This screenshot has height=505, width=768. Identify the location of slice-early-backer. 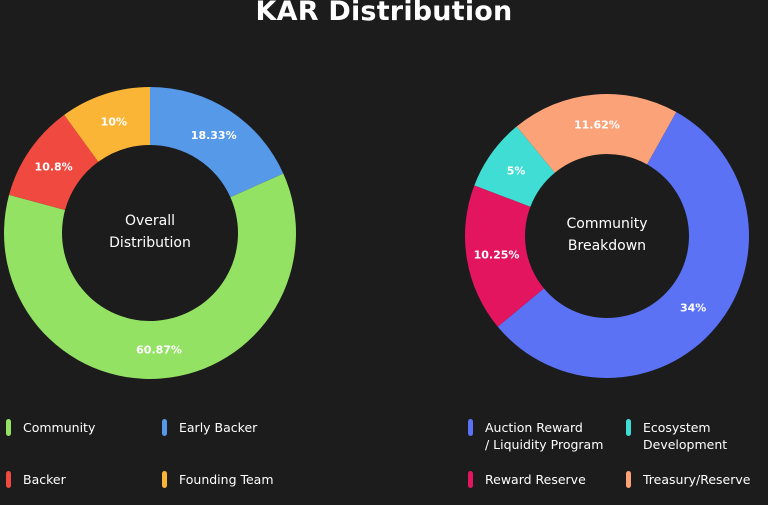
(217, 142).